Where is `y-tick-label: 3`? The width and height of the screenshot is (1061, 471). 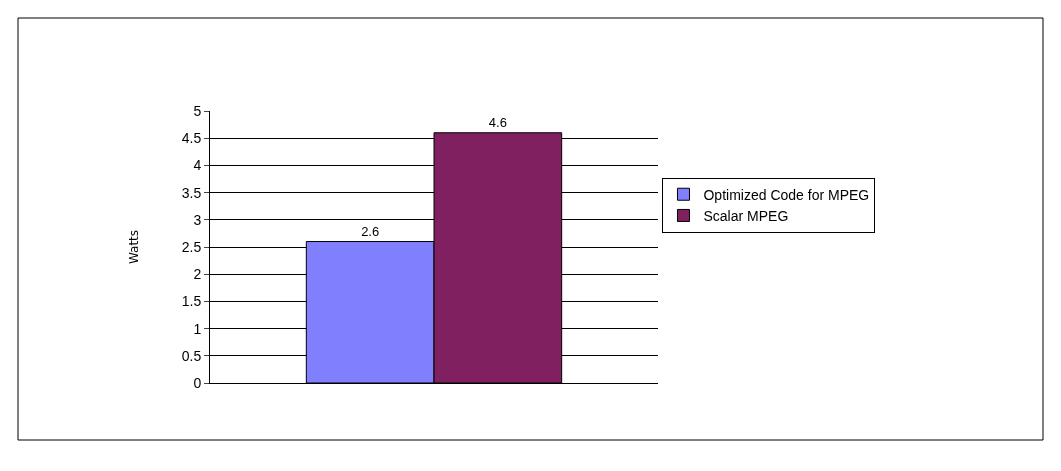
y-tick-label: 3 is located at coordinates (197, 219).